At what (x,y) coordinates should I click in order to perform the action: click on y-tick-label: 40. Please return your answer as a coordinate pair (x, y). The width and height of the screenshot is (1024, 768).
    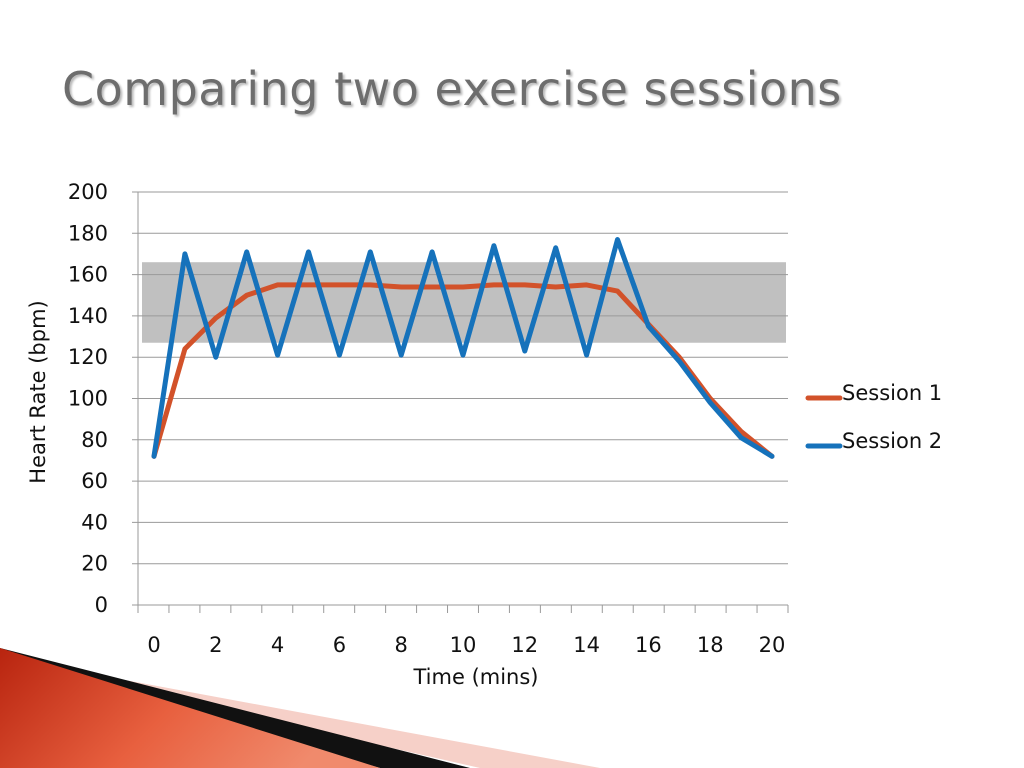
    Looking at the image, I should click on (94, 522).